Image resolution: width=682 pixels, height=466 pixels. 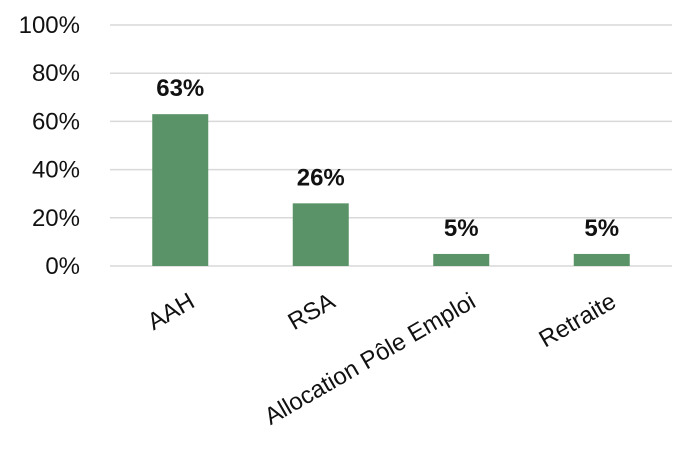 What do you see at coordinates (577, 320) in the screenshot?
I see `category-label: Retraite` at bounding box center [577, 320].